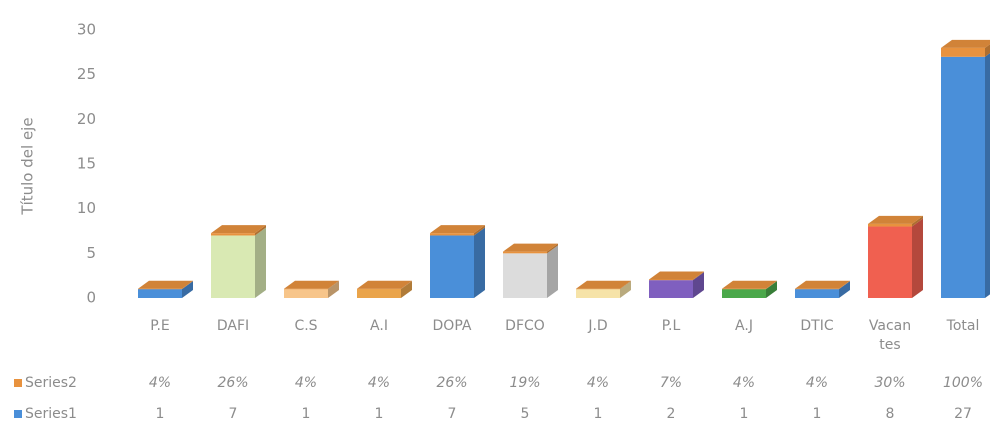 Image resolution: width=990 pixels, height=432 pixels. What do you see at coordinates (963, 414) in the screenshot?
I see `data-label: 27` at bounding box center [963, 414].